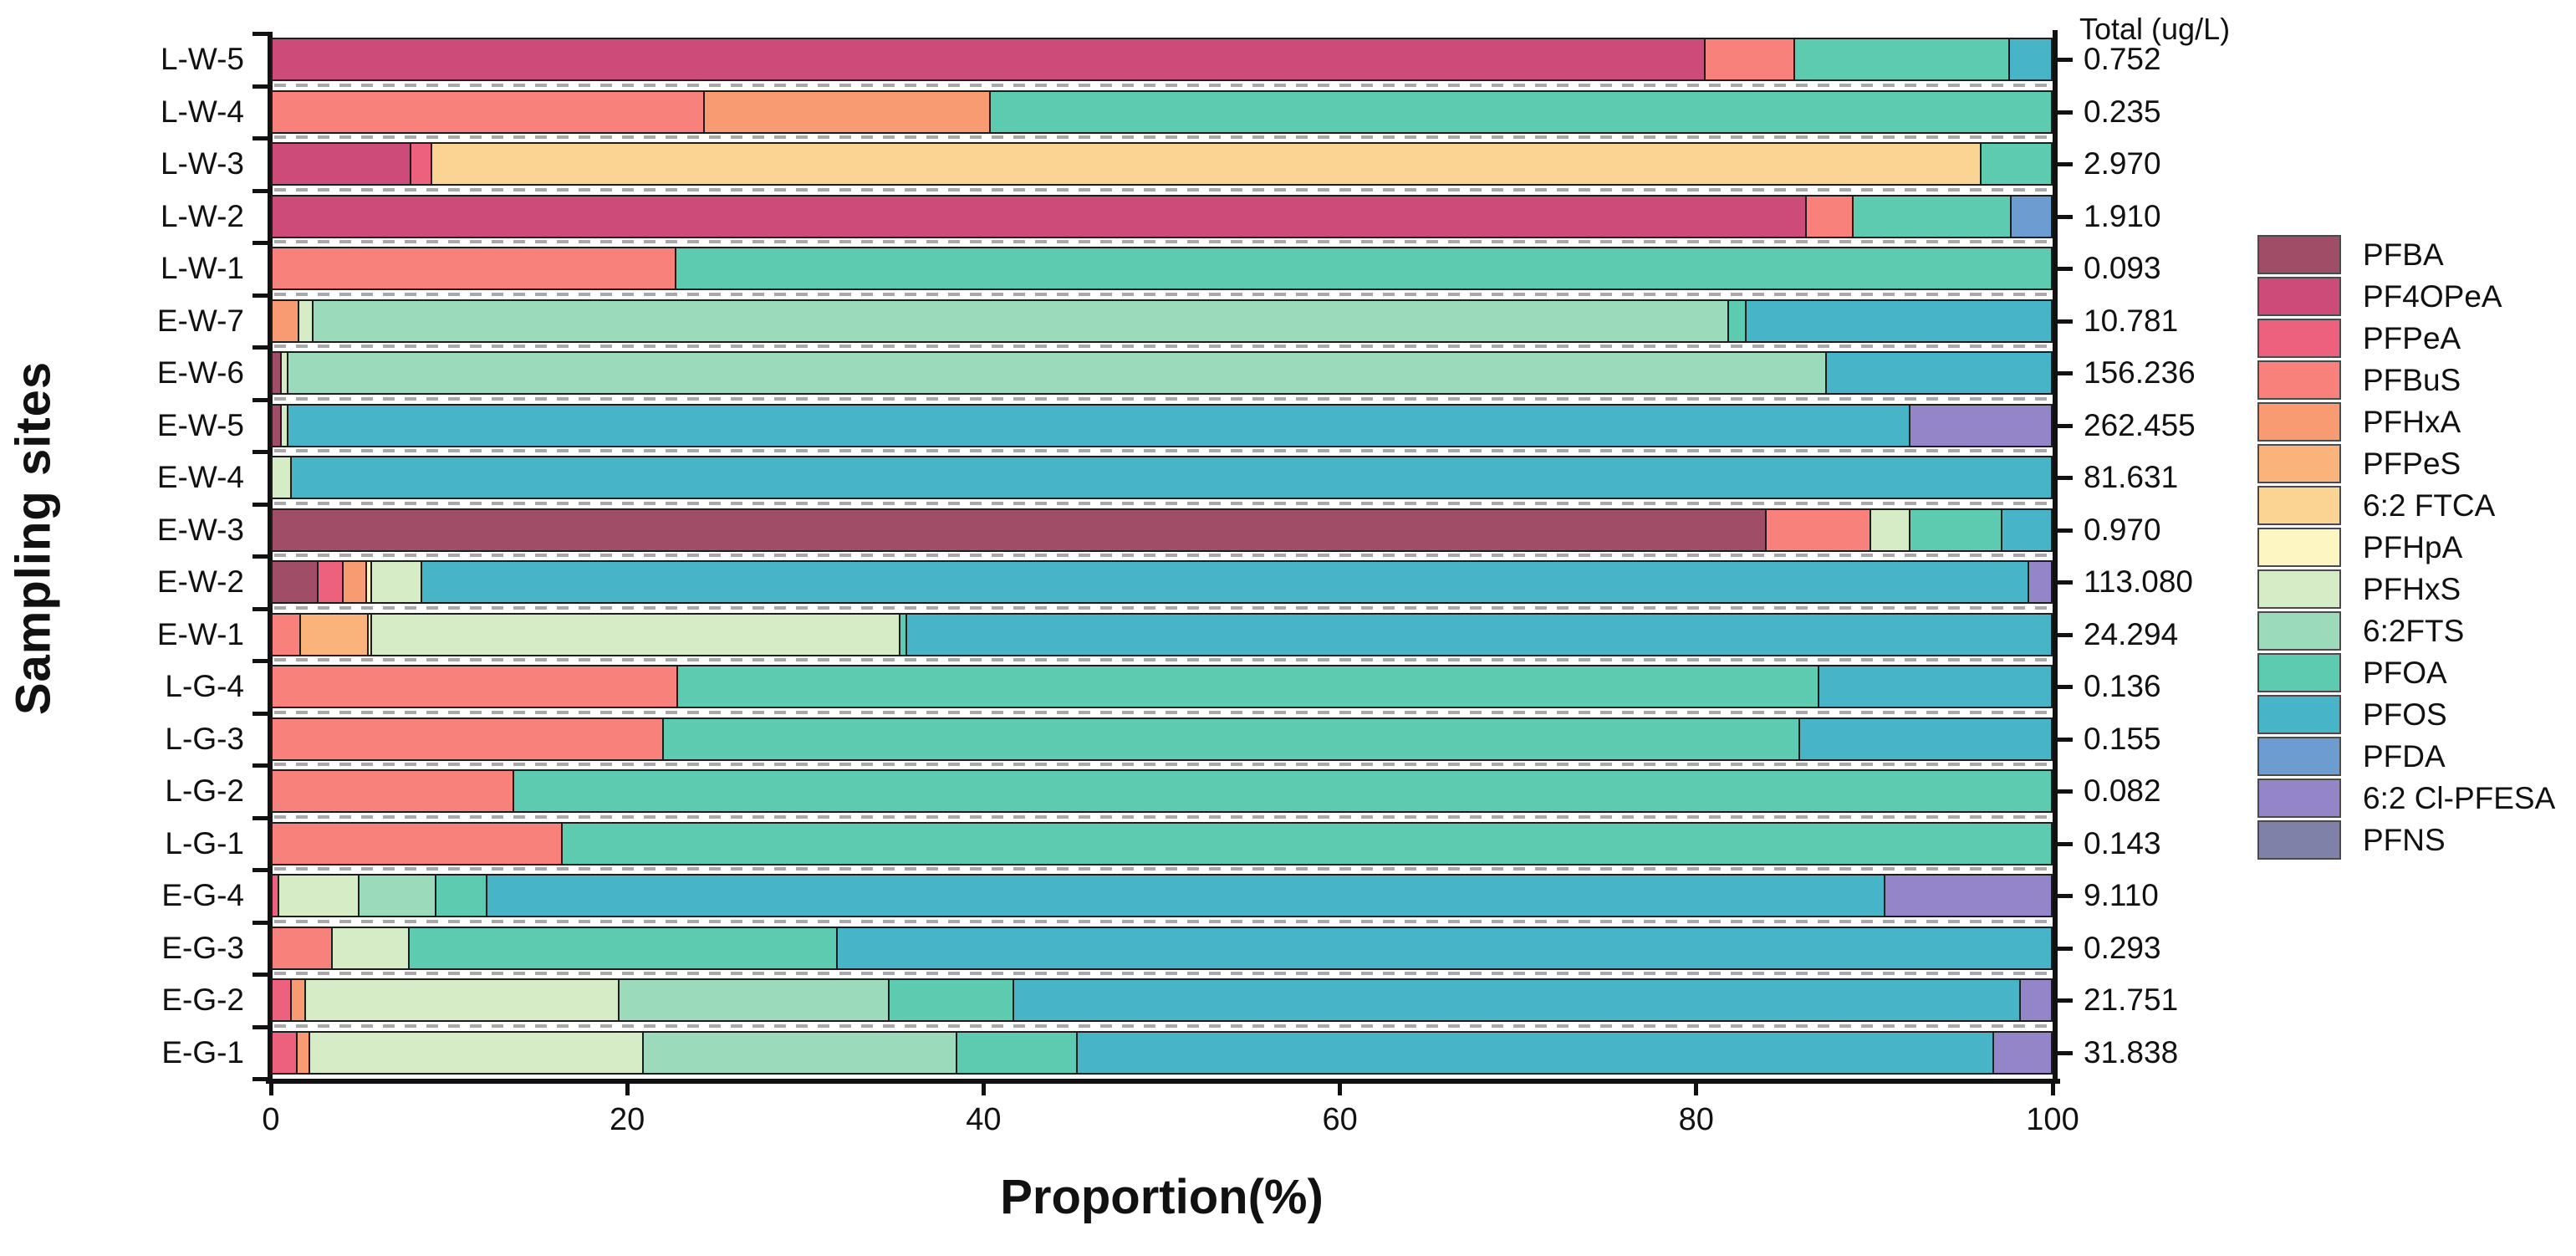  What do you see at coordinates (2022, 1052) in the screenshot?
I see `bar-segment-6:2 Cl-PFESA` at bounding box center [2022, 1052].